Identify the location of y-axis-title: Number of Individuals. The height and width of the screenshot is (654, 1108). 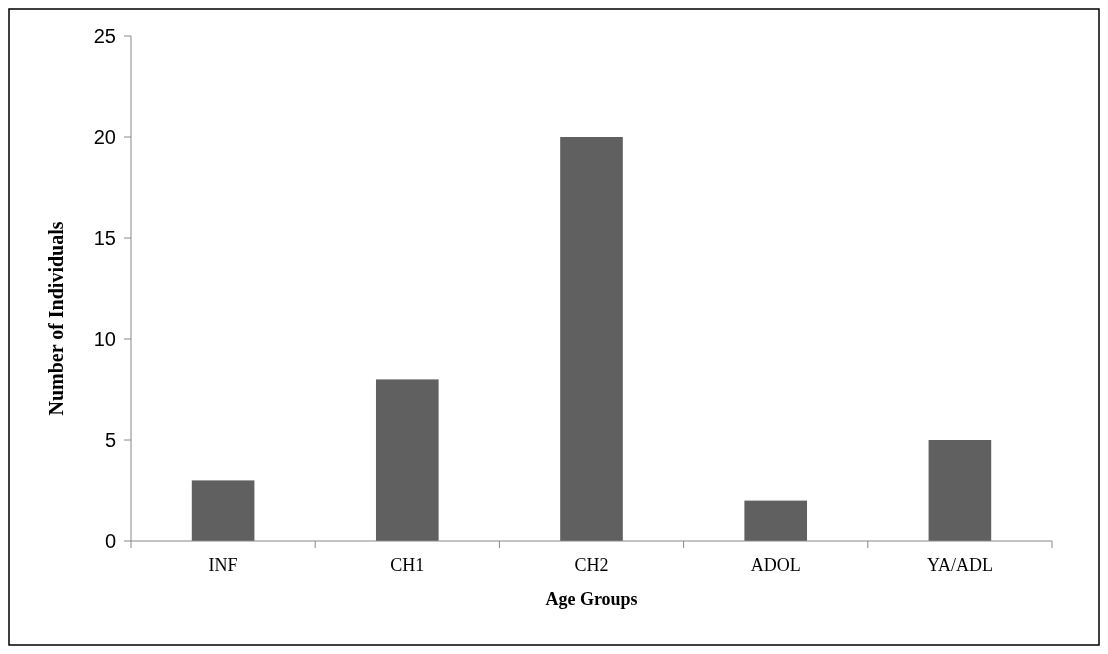
(56, 318).